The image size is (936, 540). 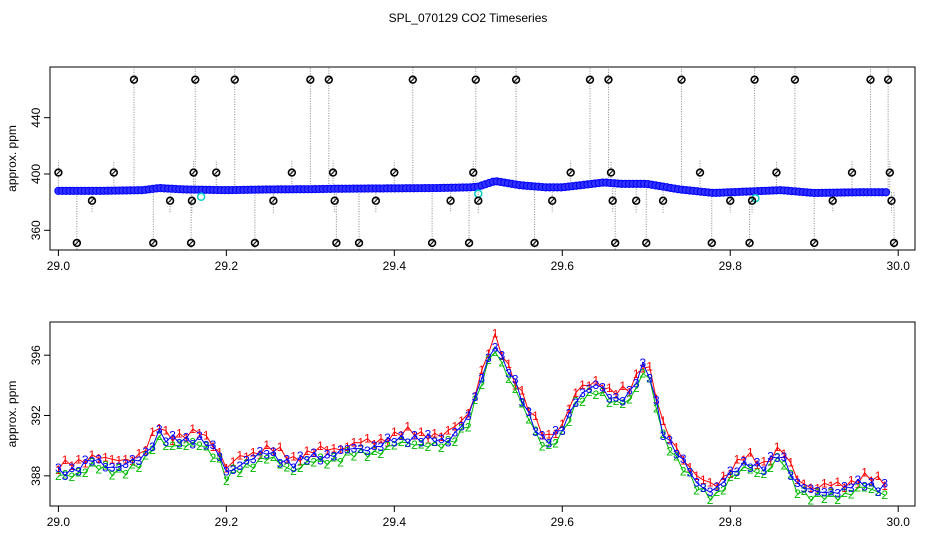 What do you see at coordinates (227, 522) in the screenshot?
I see `x-tick-label: 29.2` at bounding box center [227, 522].